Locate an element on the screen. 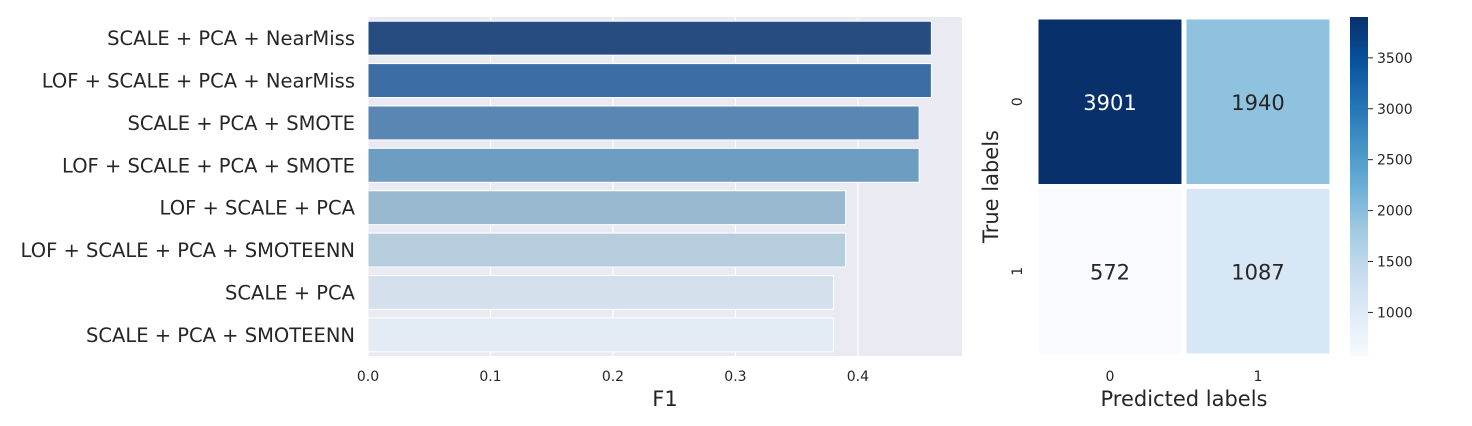 This screenshot has height=426, width=1472. cell-value: 1940 is located at coordinates (1257, 103).